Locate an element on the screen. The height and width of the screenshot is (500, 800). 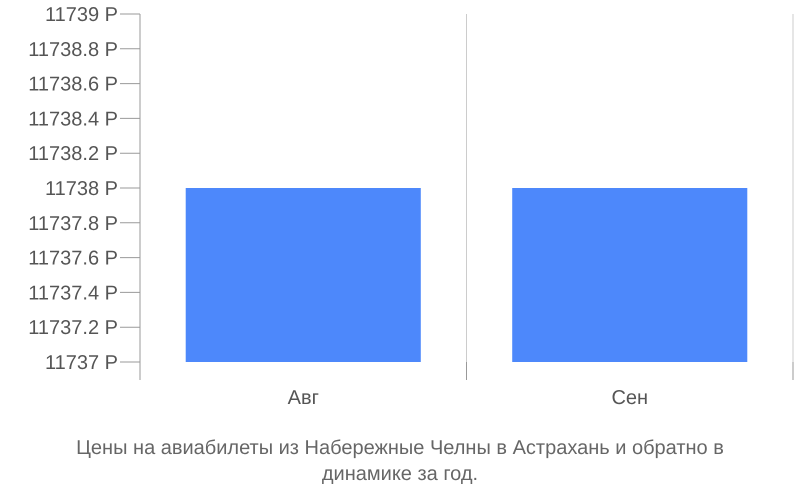
y-tick-label: 11737.6 Р is located at coordinates (73, 259).